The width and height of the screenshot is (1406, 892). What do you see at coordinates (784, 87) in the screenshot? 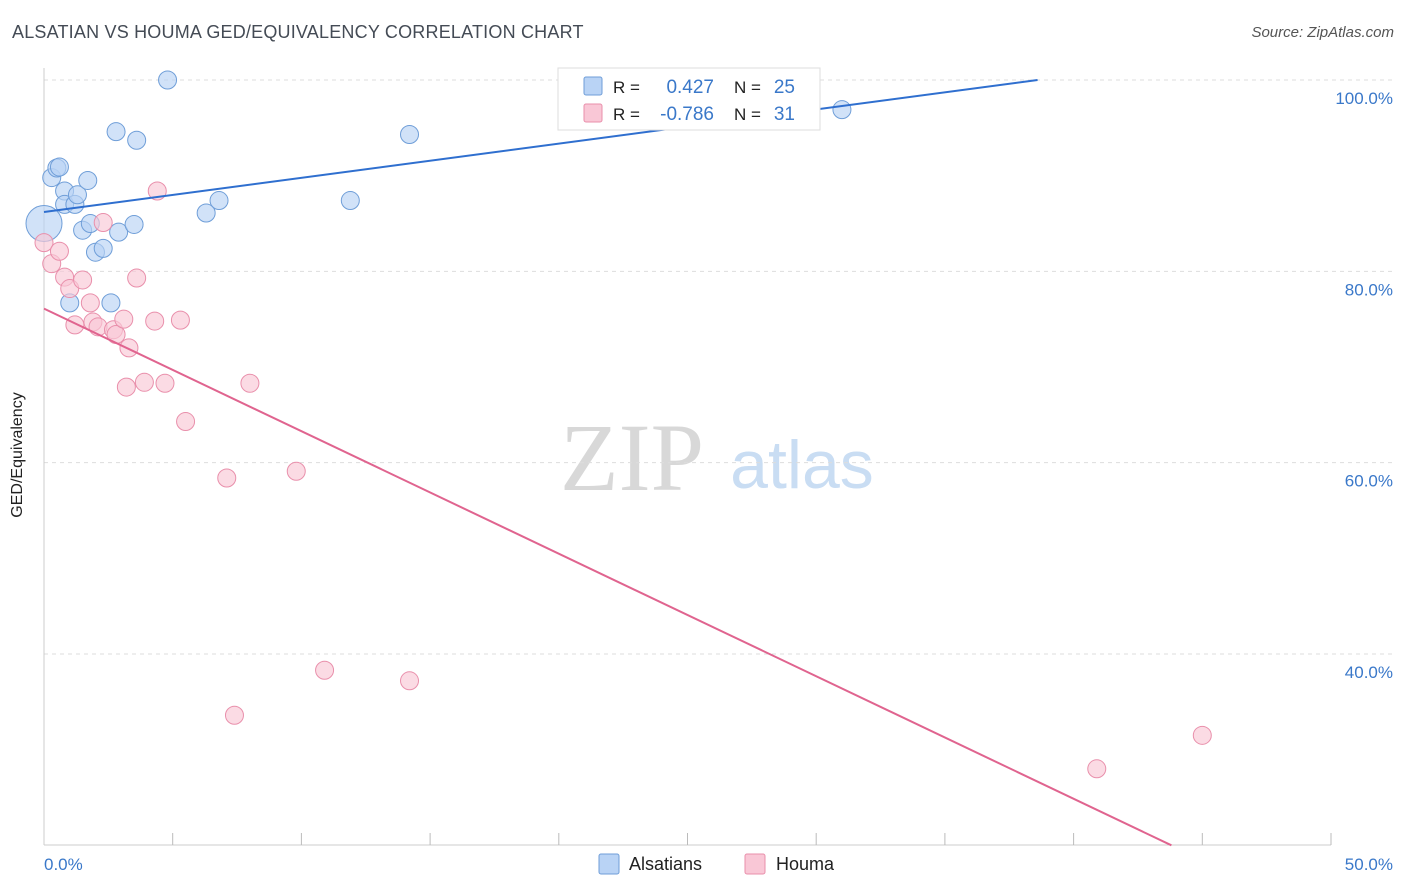
I see `legend-n-value-0: 25` at bounding box center [784, 87].